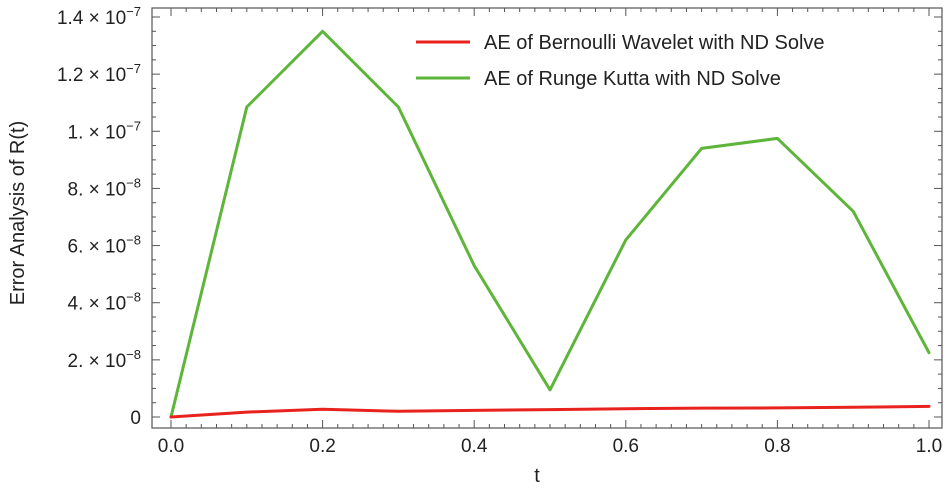 The height and width of the screenshot is (488, 950). Describe the element at coordinates (104, 130) in the screenshot. I see `y-tick-label: 1. × 10−7` at that location.